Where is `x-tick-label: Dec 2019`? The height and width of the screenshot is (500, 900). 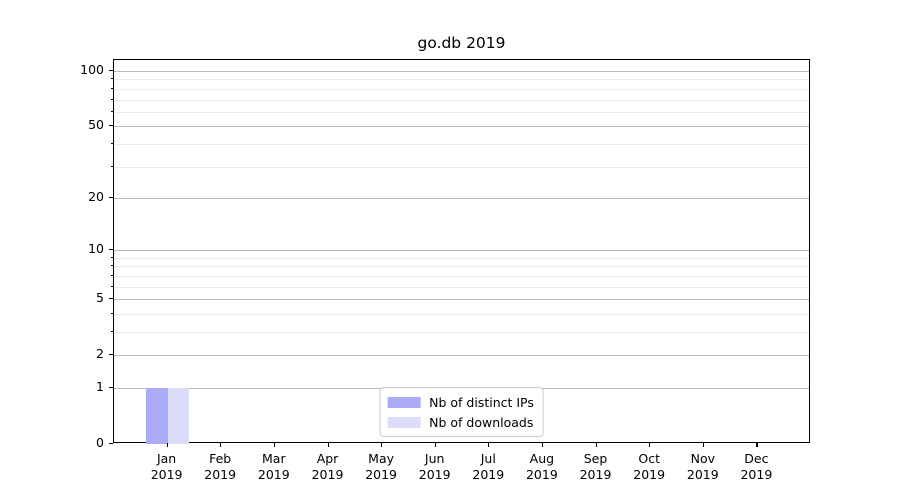
x-tick-label: Dec 2019 is located at coordinates (756, 466).